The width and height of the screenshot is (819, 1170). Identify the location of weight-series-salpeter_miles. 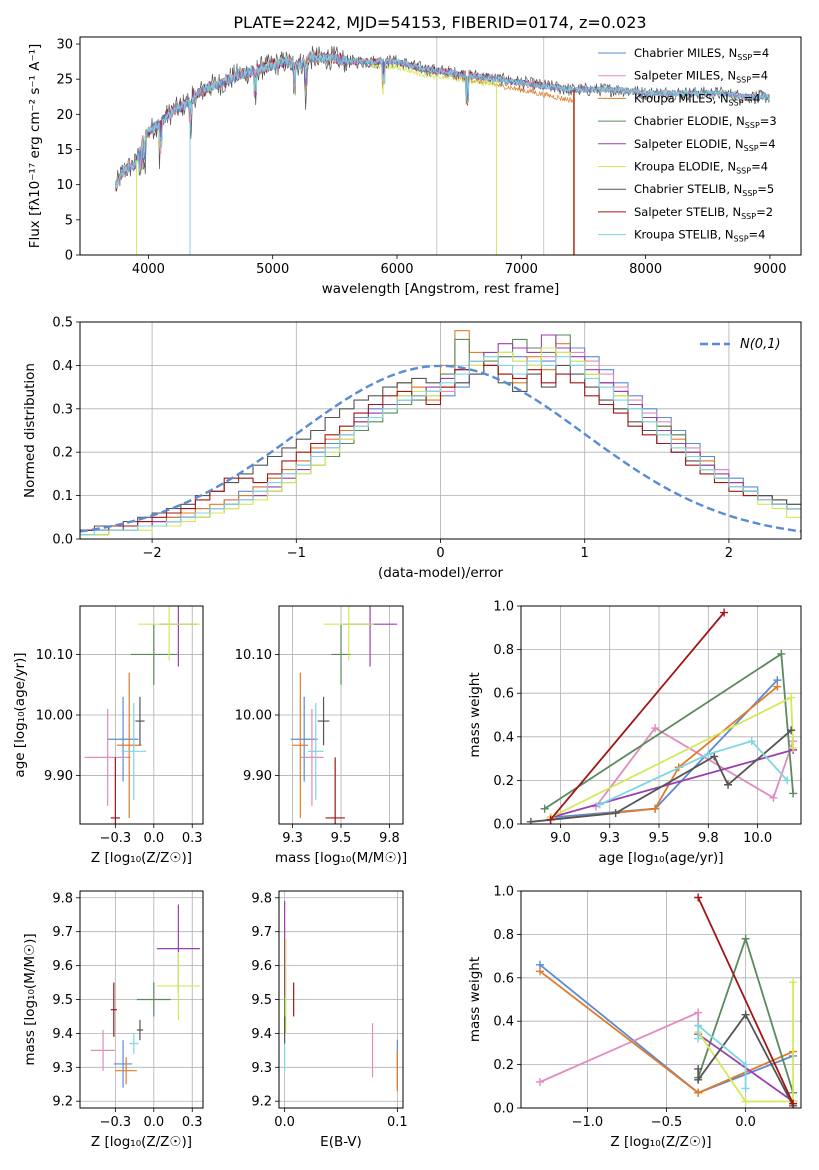
(619, 1047).